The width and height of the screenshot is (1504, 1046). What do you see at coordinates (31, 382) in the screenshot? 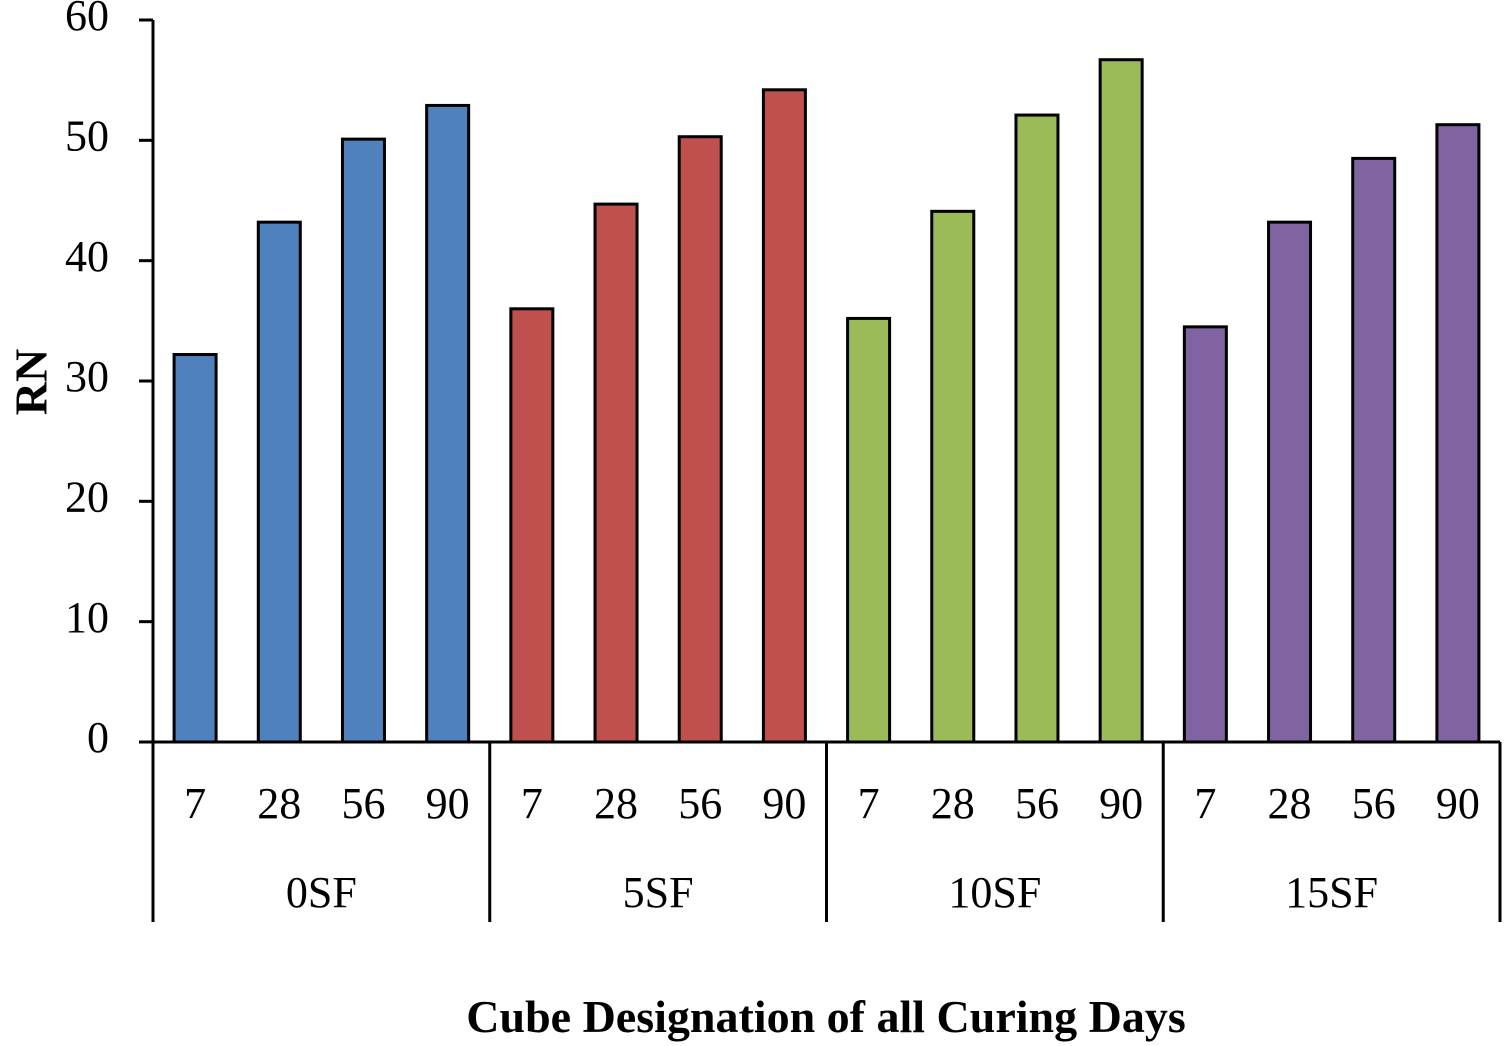
I see `y-axis-title: RN` at bounding box center [31, 382].